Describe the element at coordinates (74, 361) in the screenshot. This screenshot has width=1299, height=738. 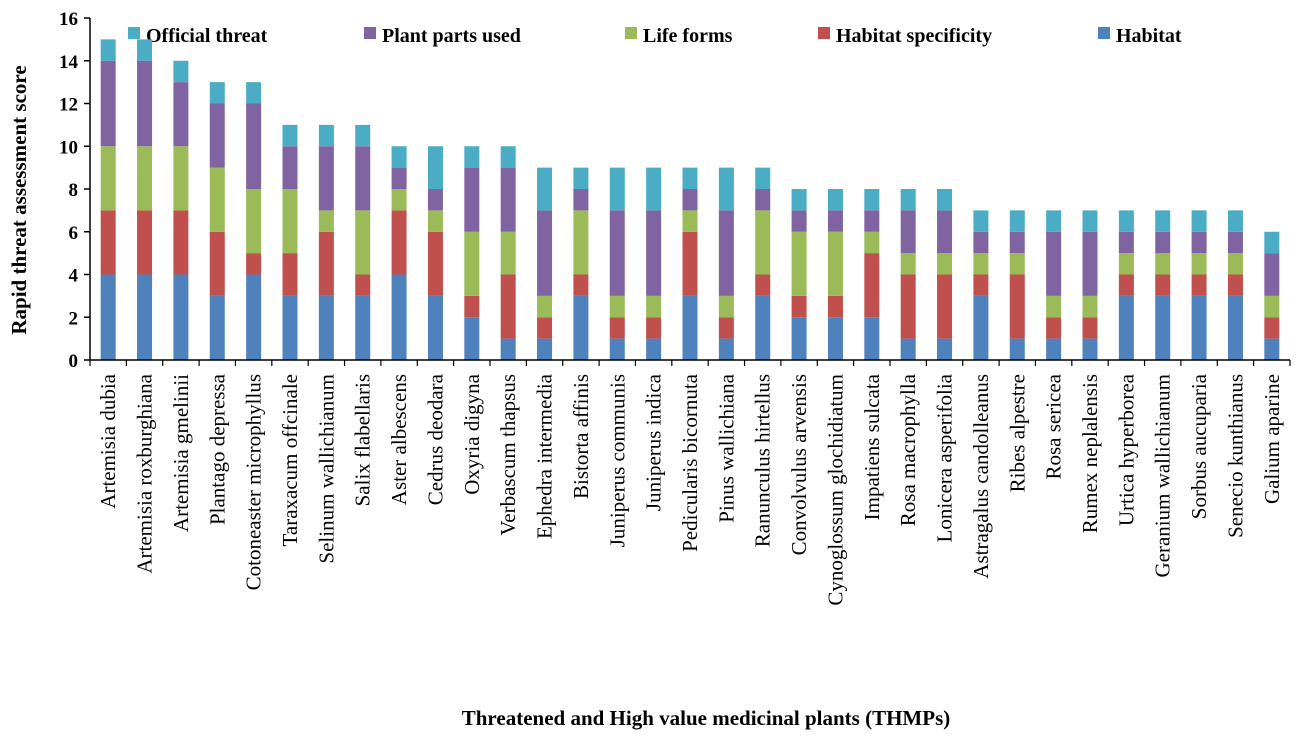
I see `y-tick-label: 0` at that location.